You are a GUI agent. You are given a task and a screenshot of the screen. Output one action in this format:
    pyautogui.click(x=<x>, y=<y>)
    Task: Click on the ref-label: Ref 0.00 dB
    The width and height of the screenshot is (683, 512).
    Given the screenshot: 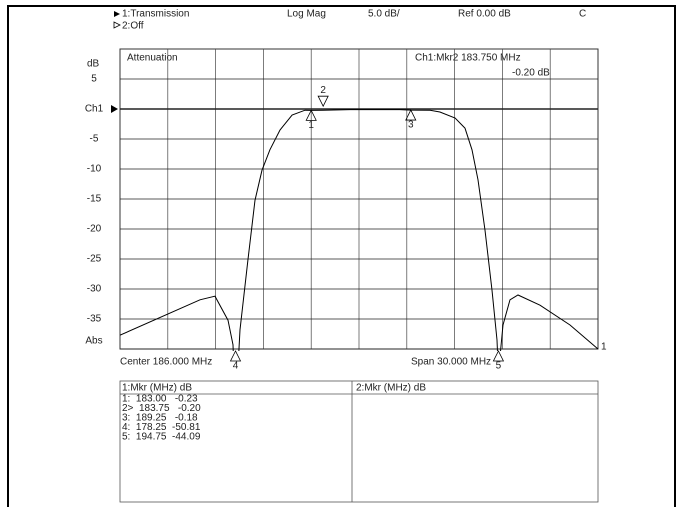 What is the action you would take?
    pyautogui.click(x=484, y=14)
    